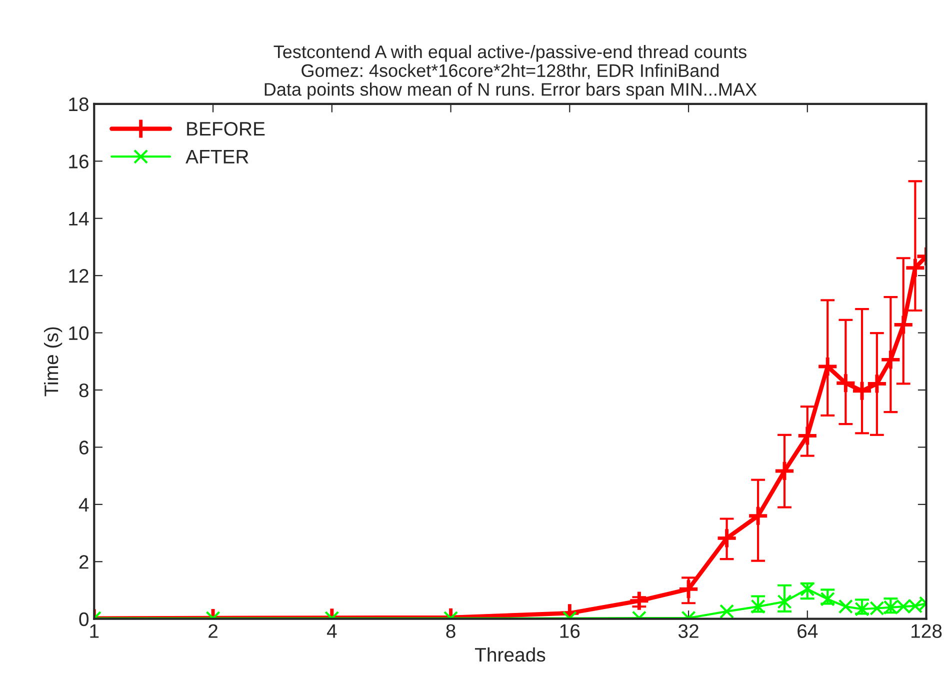 The width and height of the screenshot is (951, 693). What do you see at coordinates (78, 104) in the screenshot?
I see `y-tick-label: 18` at bounding box center [78, 104].